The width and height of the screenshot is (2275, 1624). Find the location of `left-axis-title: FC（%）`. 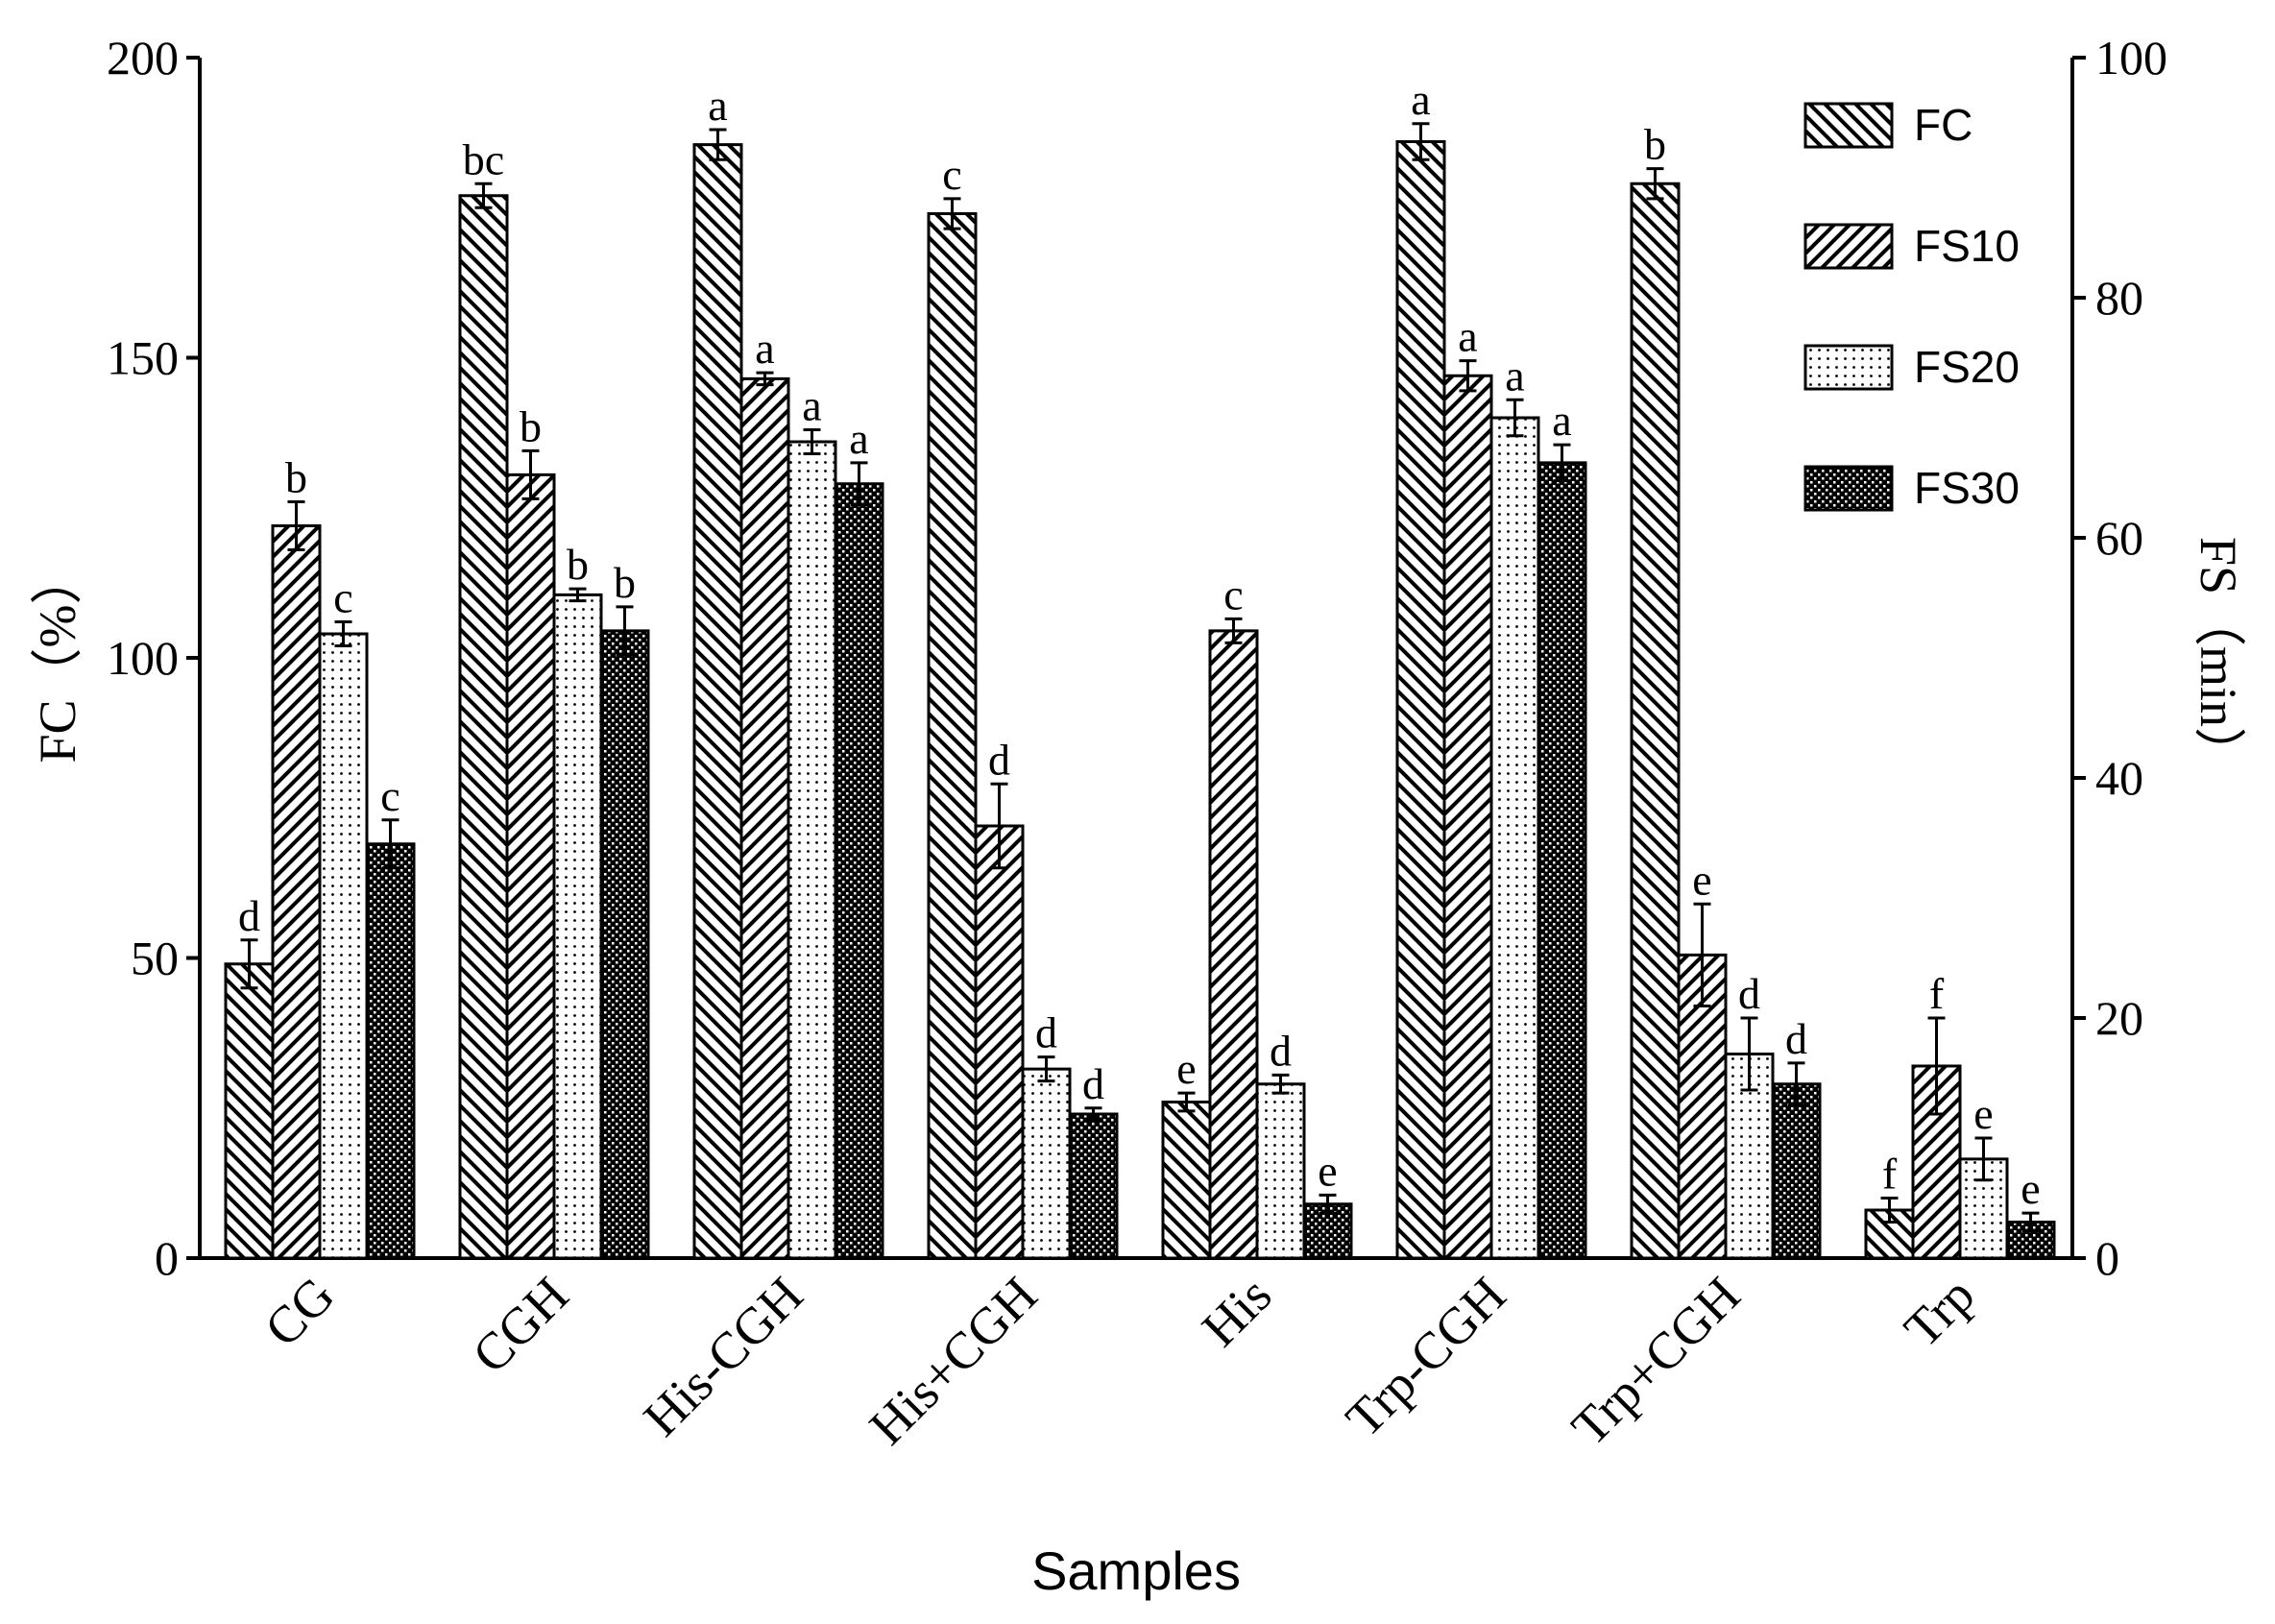

left-axis-title: FC（%） is located at coordinates (57, 657).